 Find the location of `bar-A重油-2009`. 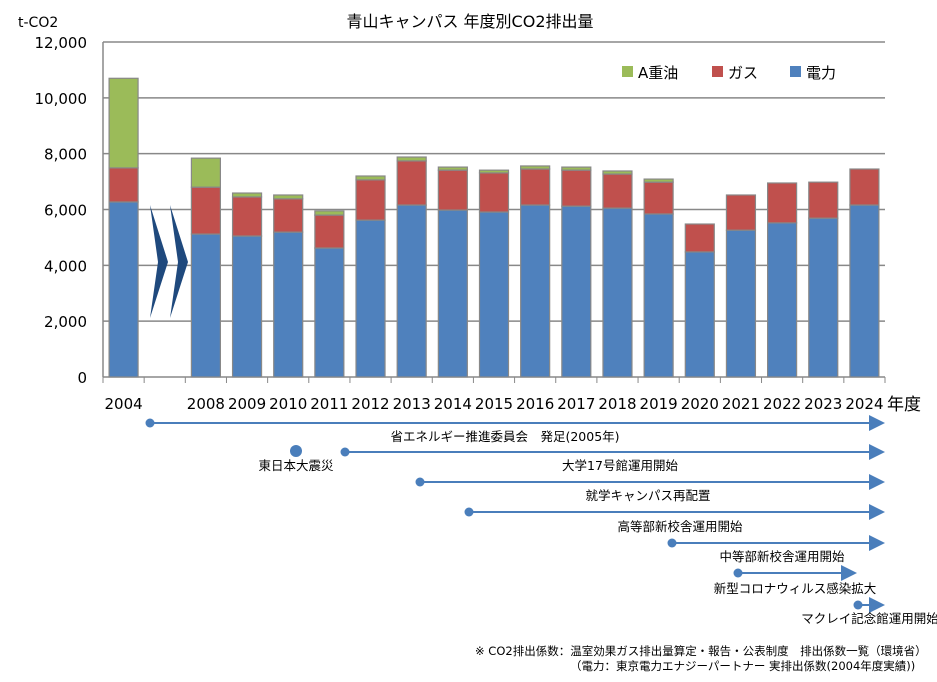

bar-A重油-2009 is located at coordinates (247, 195).